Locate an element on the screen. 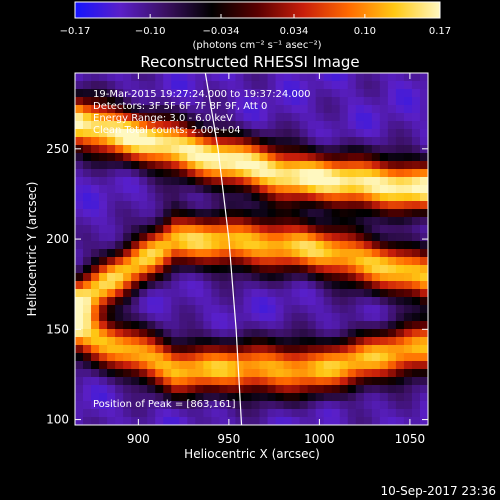  x-tick-label: 900 is located at coordinates (138, 439).